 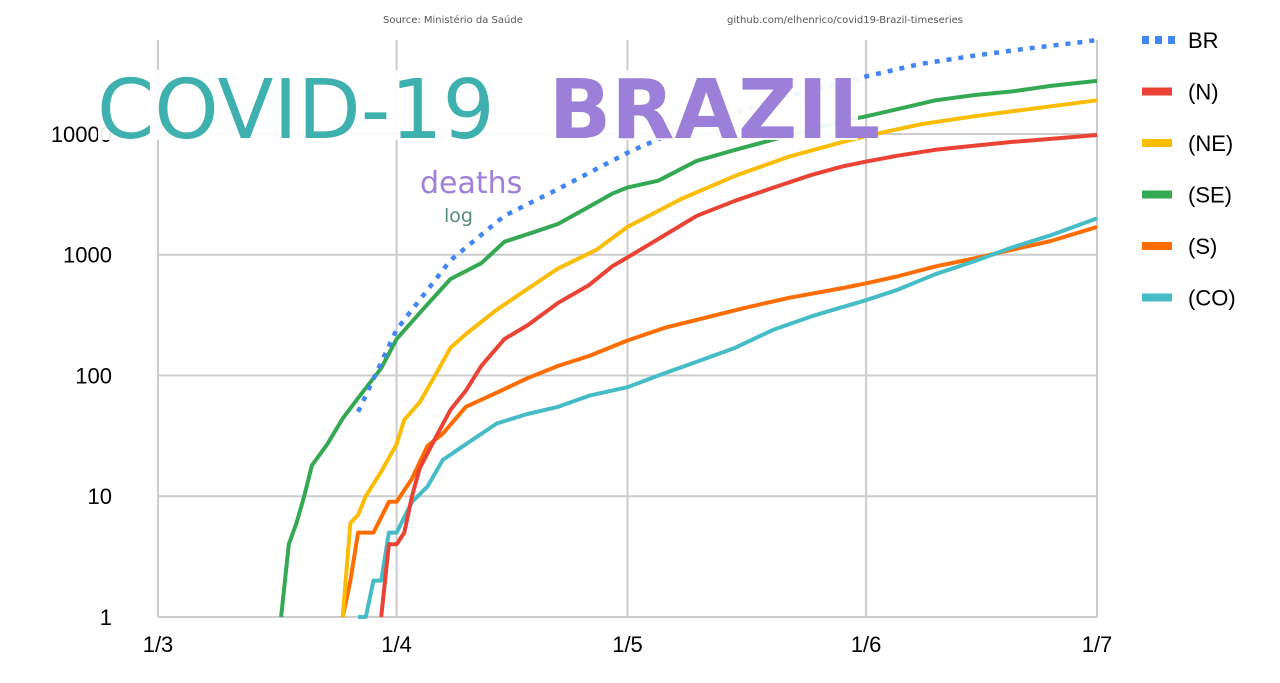 What do you see at coordinates (1157, 143) in the screenshot?
I see `legend-swatch-ne` at bounding box center [1157, 143].